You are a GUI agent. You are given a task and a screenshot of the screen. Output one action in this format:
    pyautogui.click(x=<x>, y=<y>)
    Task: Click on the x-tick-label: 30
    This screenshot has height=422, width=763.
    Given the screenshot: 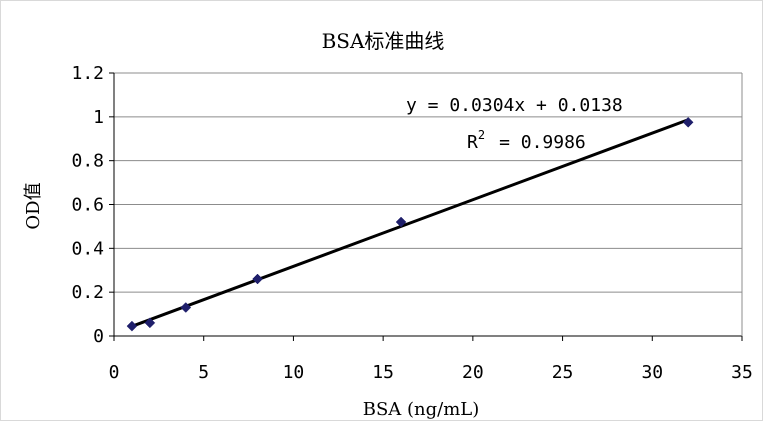 What is the action you would take?
    pyautogui.click(x=652, y=372)
    